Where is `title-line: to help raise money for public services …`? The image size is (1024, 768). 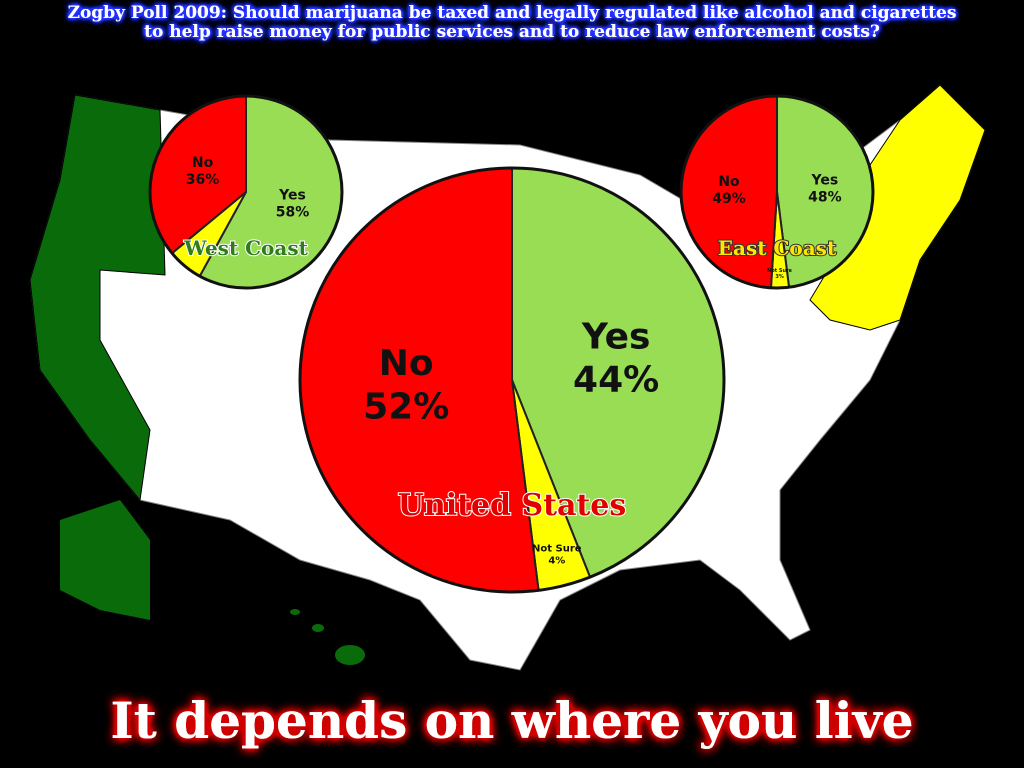
title-line: to help raise money for public services … is located at coordinates (512, 32).